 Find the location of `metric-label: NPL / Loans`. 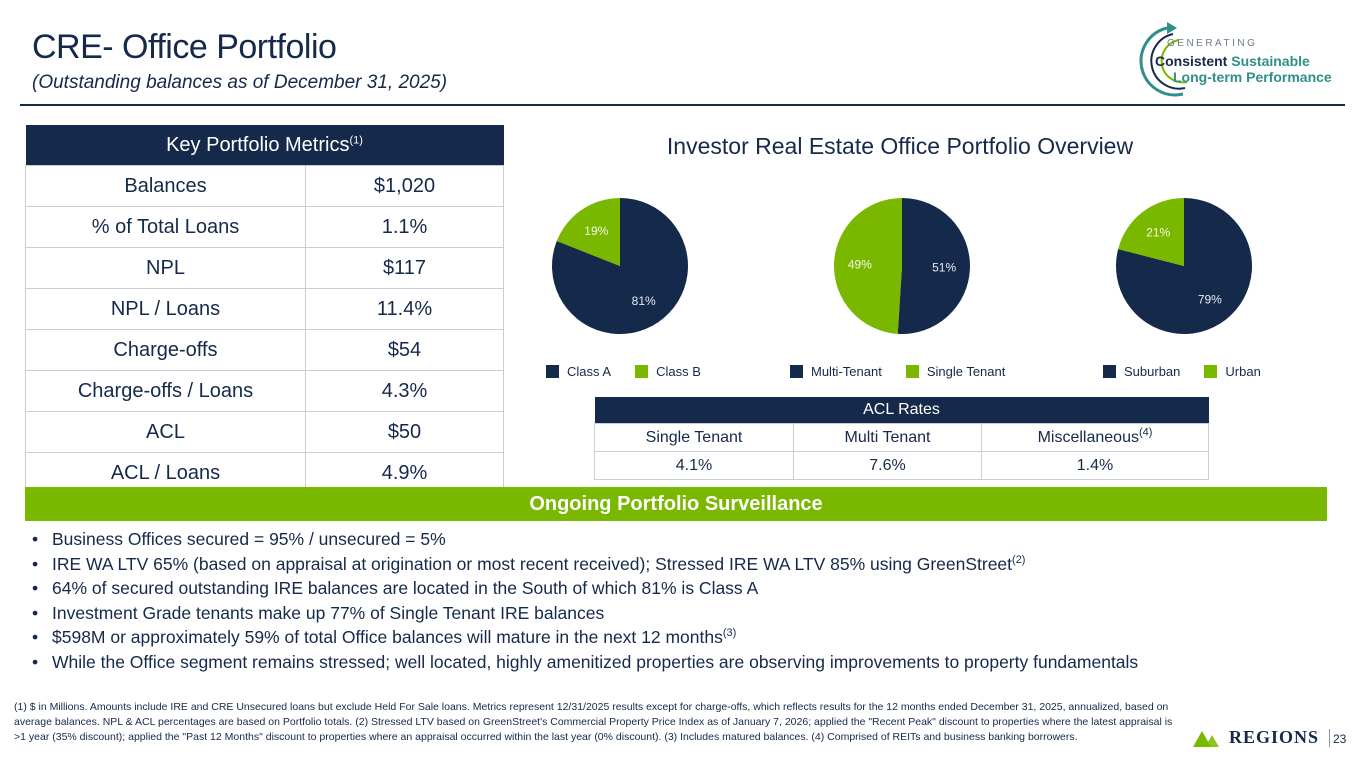

metric-label: NPL / Loans is located at coordinates (165, 309).